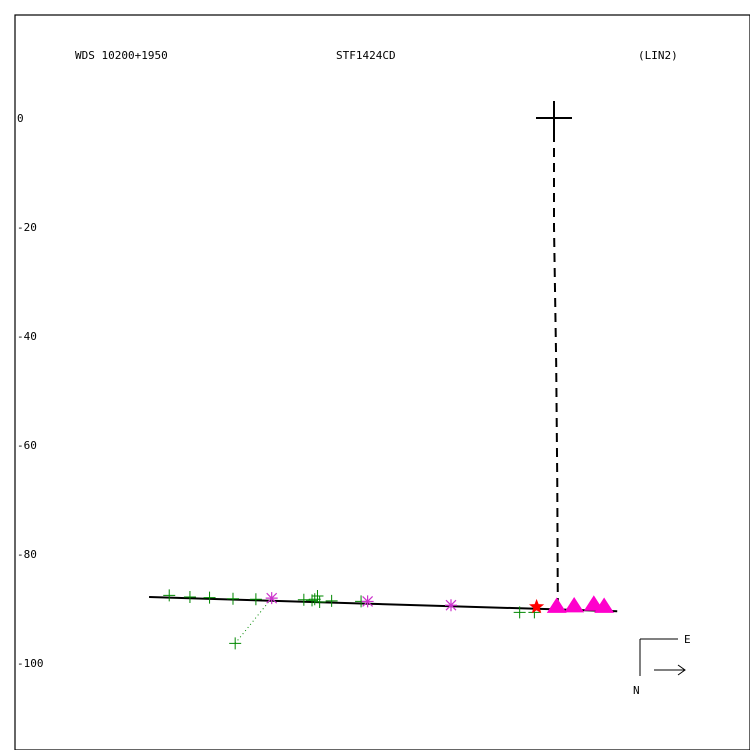 This screenshot has height=750, width=750. Describe the element at coordinates (253, 620) in the screenshot. I see `dotted-residual-line` at that location.